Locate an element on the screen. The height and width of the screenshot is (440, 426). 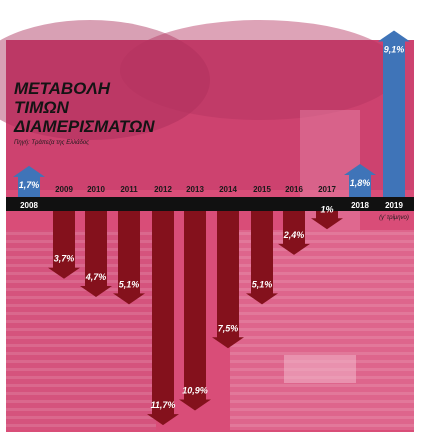
value-label-2011: 5,1% is located at coordinates (129, 284).